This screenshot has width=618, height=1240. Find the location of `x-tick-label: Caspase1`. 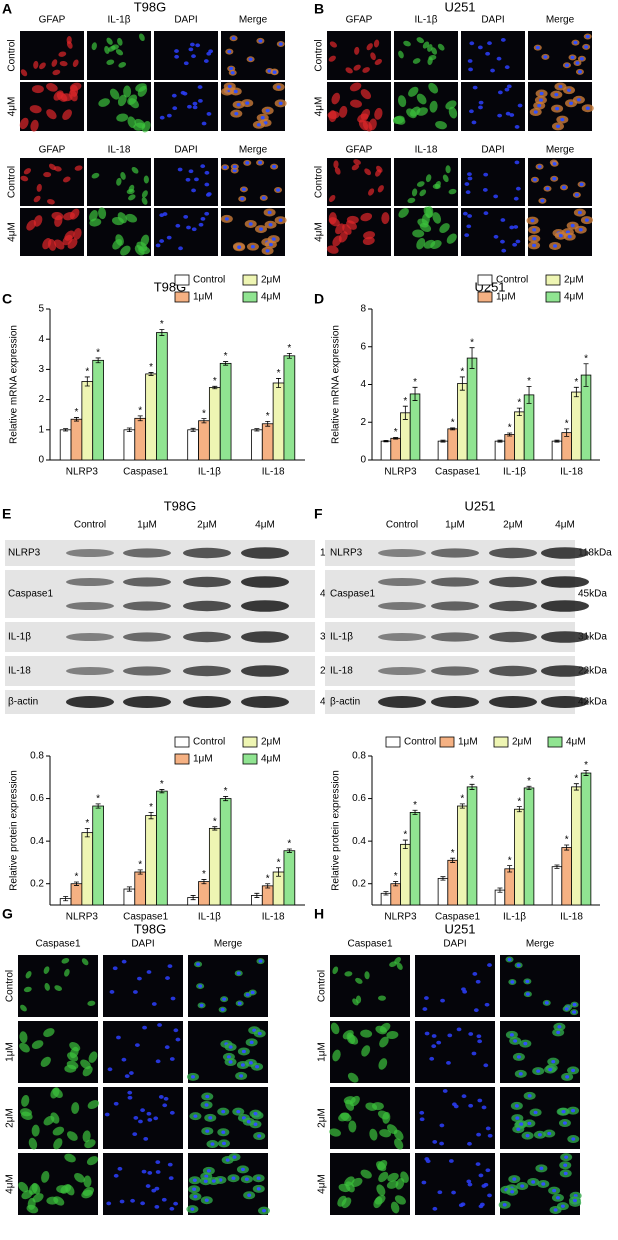

x-tick-label: Caspase1 is located at coordinates (457, 917).